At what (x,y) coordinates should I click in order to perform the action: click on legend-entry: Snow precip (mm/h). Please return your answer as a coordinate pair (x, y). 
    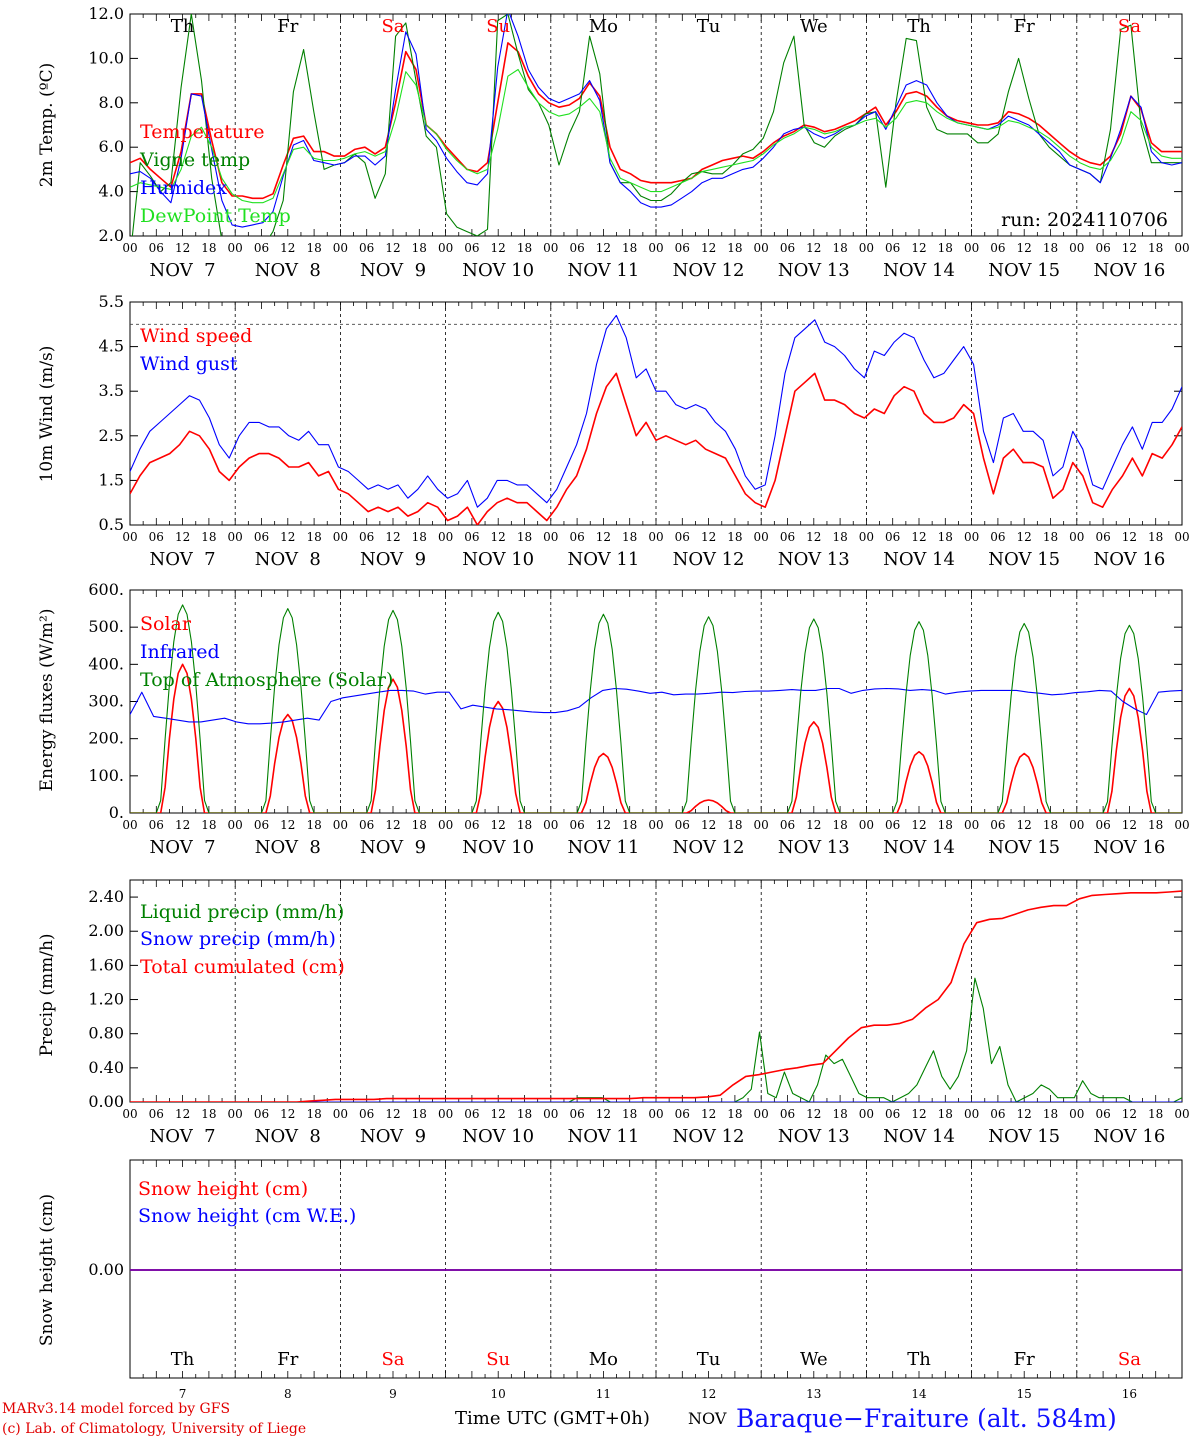
    Looking at the image, I should click on (238, 939).